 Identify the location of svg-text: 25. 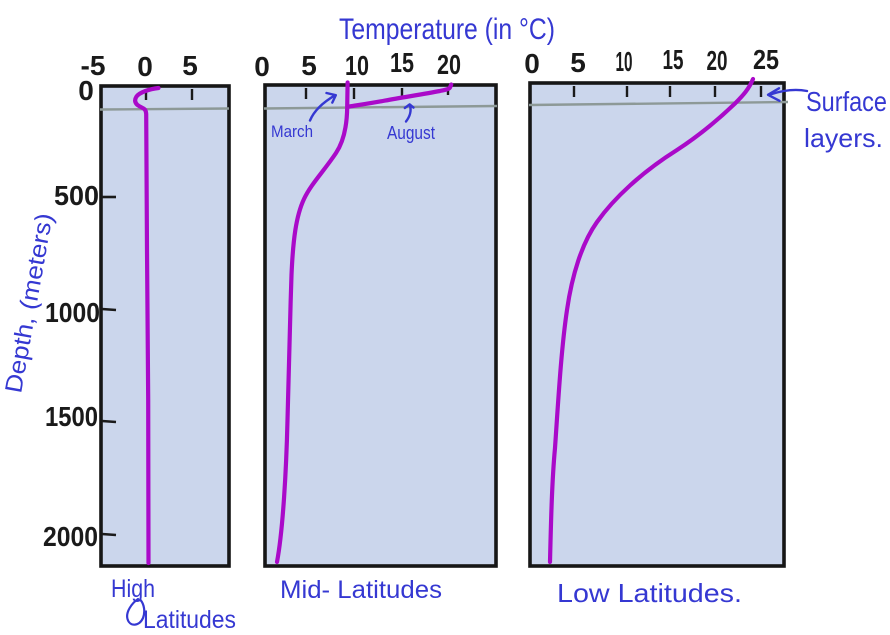
(766, 59).